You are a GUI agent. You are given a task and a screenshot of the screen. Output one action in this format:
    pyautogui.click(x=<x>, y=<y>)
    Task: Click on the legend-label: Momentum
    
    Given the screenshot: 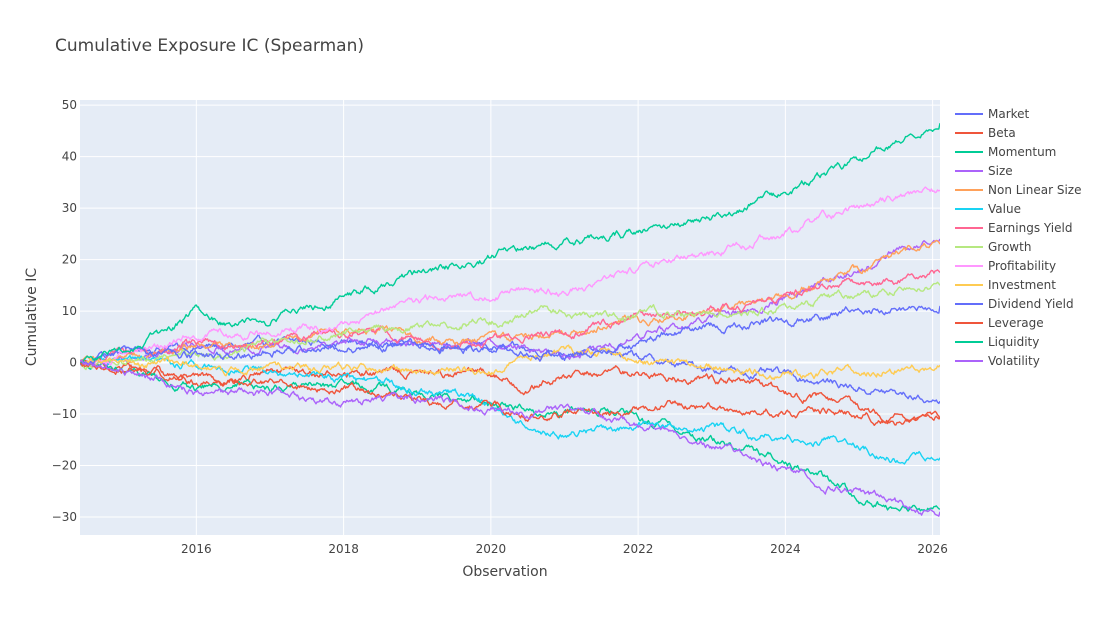 What is the action you would take?
    pyautogui.click(x=1022, y=152)
    